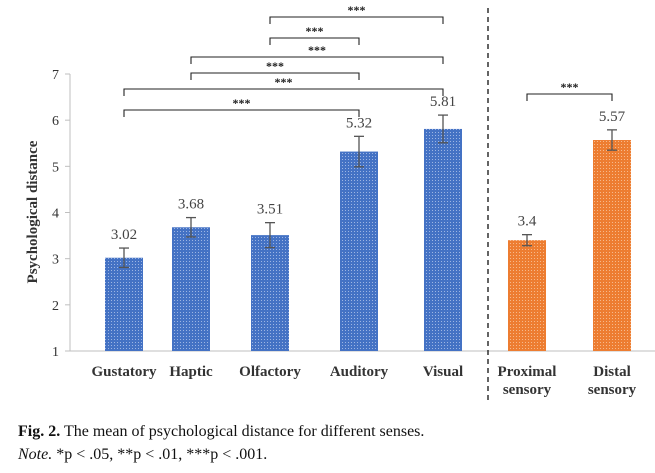 The height and width of the screenshot is (473, 655). What do you see at coordinates (270, 210) in the screenshot?
I see `data-label: 3.51` at bounding box center [270, 210].